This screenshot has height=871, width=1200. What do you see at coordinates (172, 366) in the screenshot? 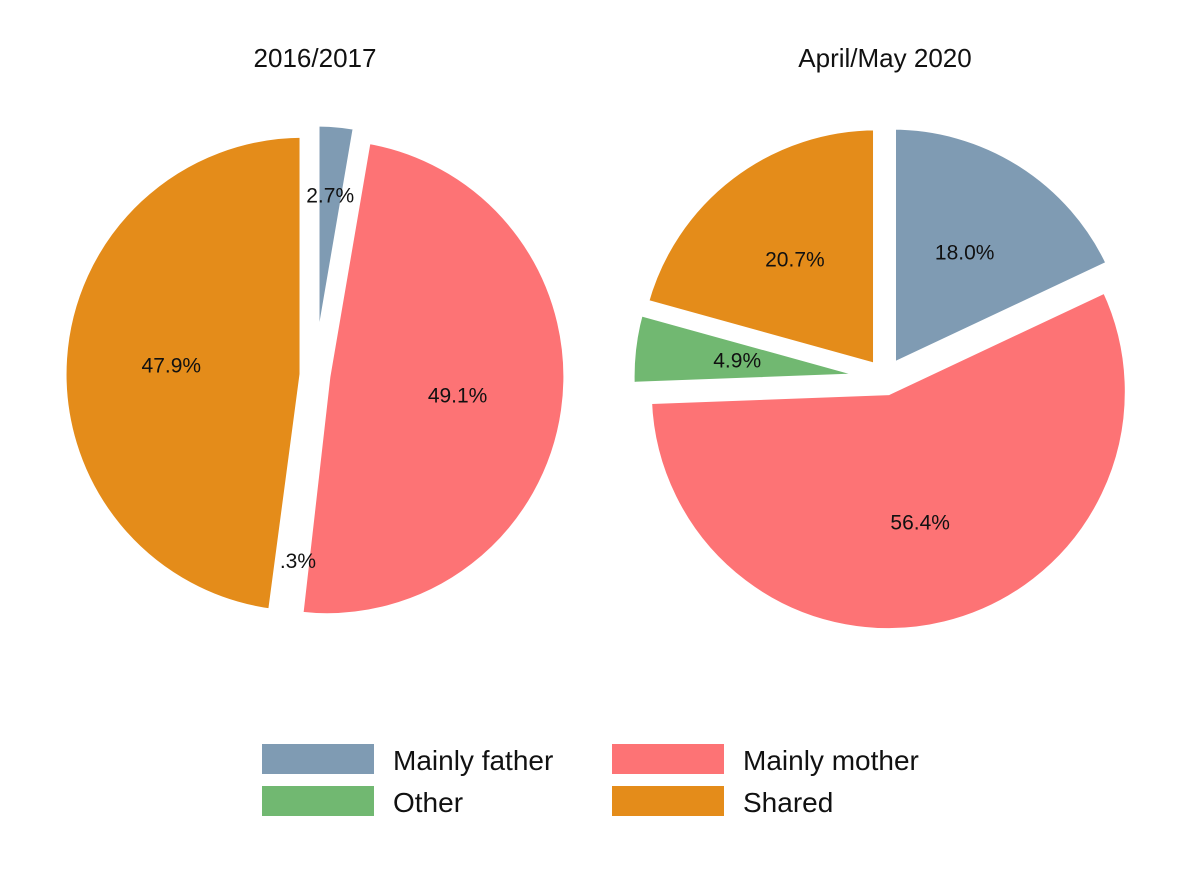
I see `slice-value-label: 47.9%` at bounding box center [172, 366].